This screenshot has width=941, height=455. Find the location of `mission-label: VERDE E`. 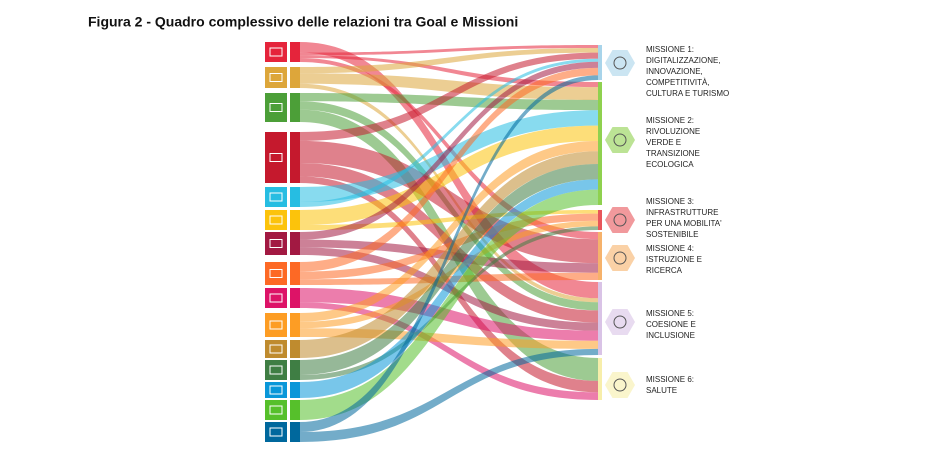

mission-label: VERDE E is located at coordinates (663, 142).